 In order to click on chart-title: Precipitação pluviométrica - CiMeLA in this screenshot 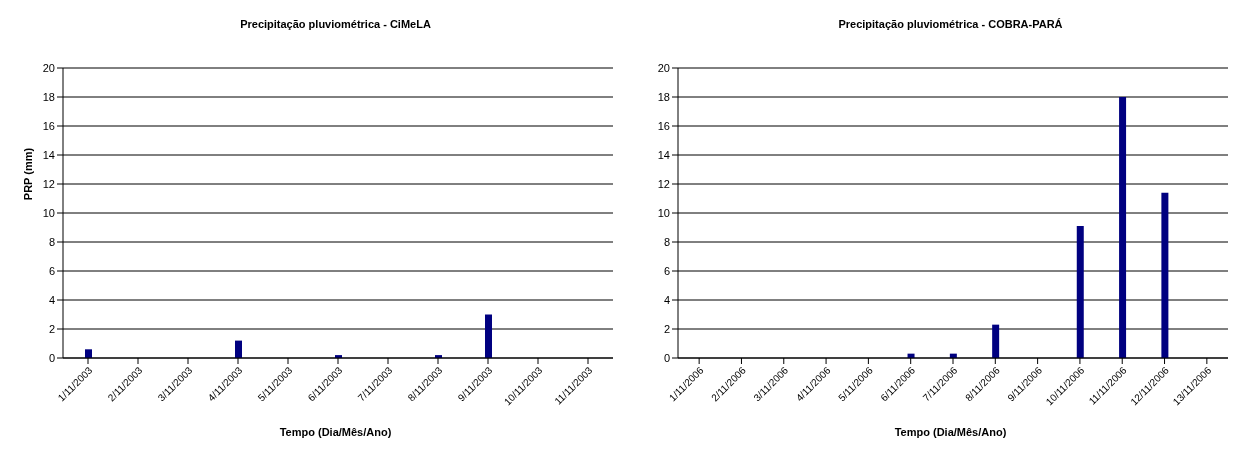, I will do `click(335, 24)`.